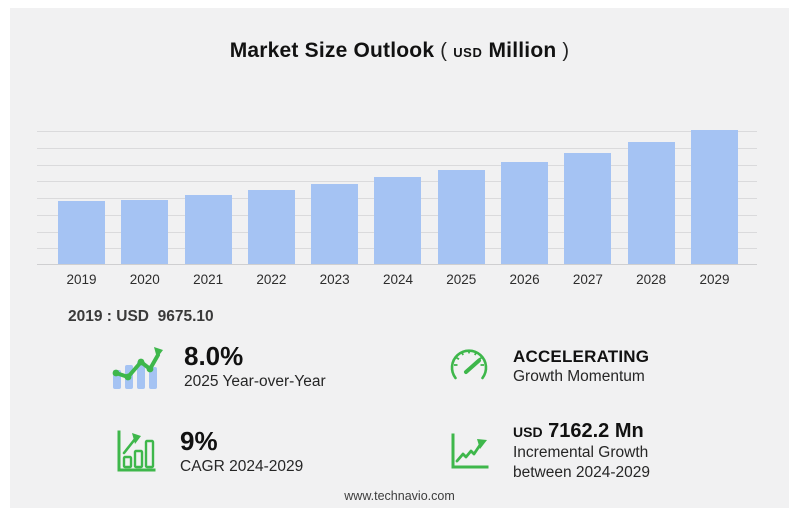 The height and width of the screenshot is (516, 799). Describe the element at coordinates (81, 279) in the screenshot. I see `x-label-2019: 2019` at that location.